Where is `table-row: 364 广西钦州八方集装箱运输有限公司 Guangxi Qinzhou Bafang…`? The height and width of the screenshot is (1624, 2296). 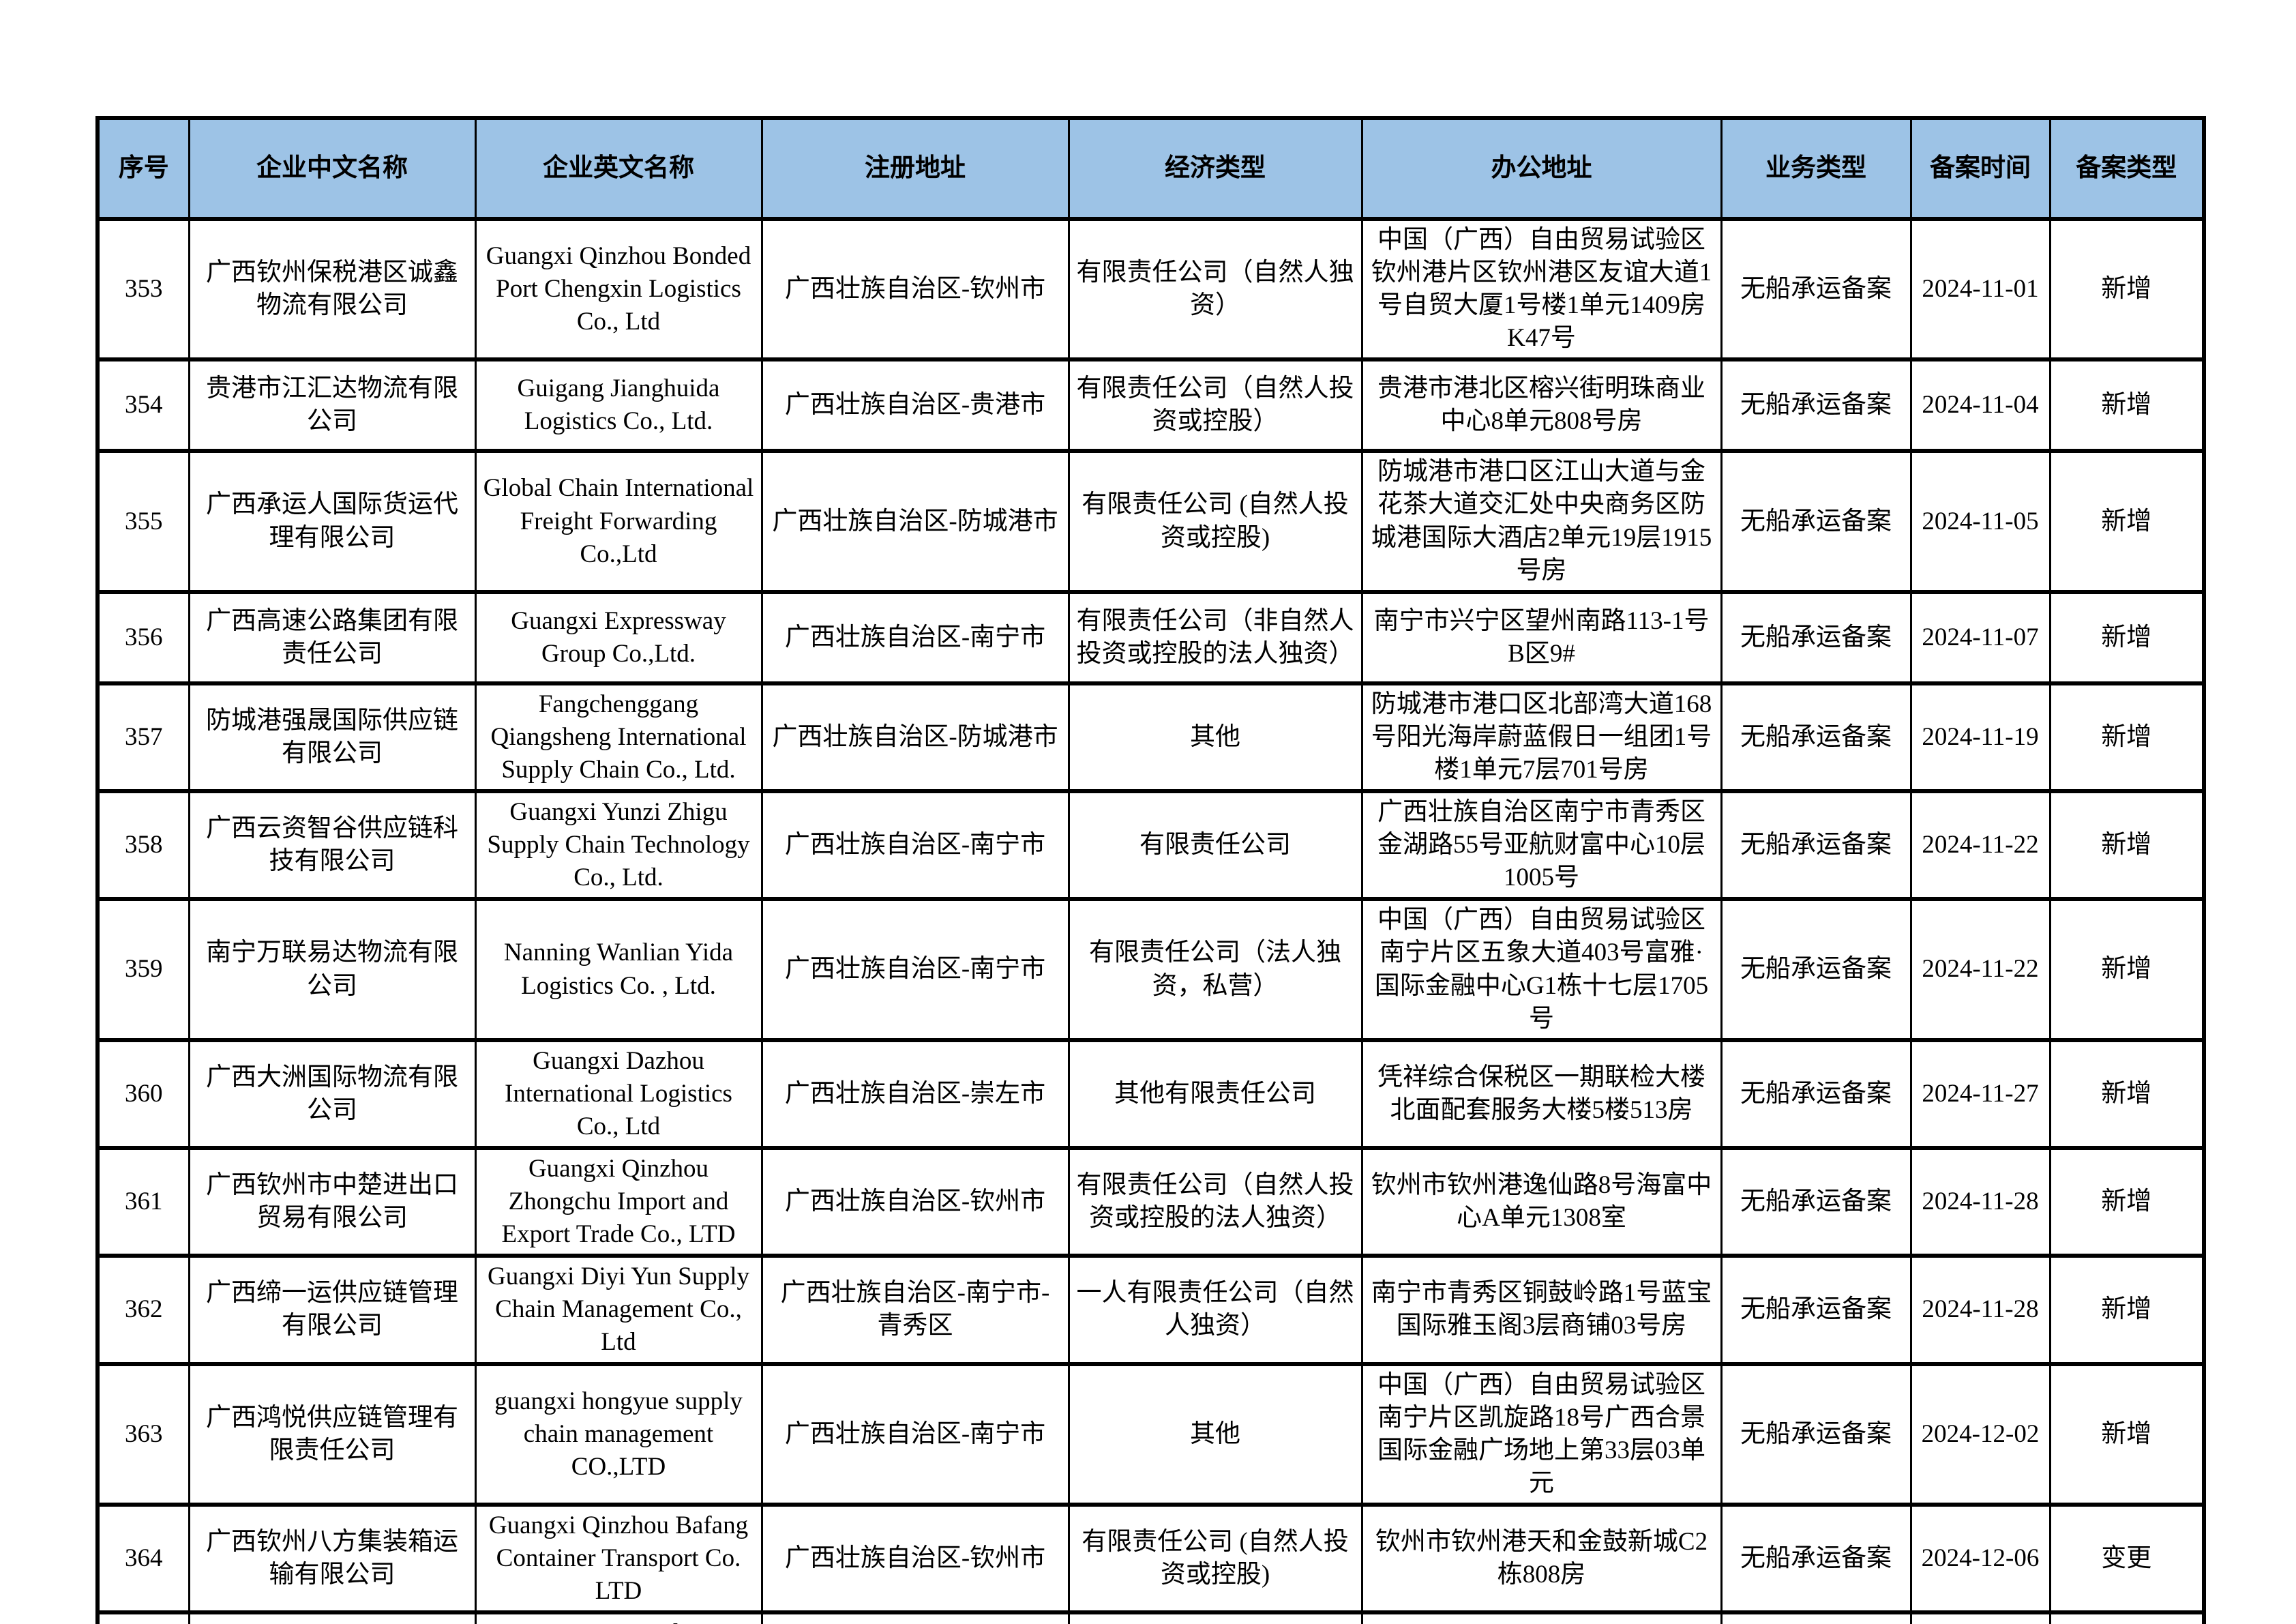
table-row: 364 广西钦州八方集装箱运输有限公司 Guangxi Qinzhou Bafang… is located at coordinates (1151, 1558).